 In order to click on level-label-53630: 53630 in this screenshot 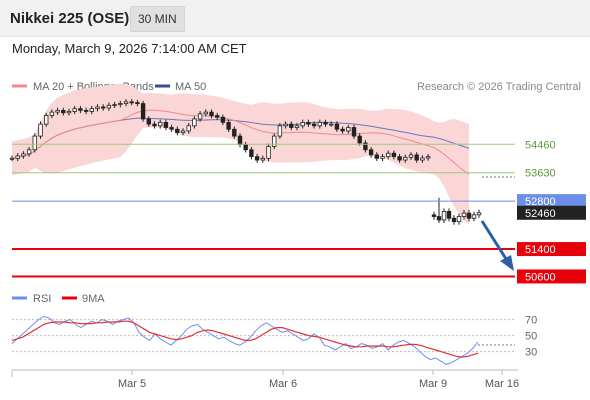, I will do `click(540, 174)`.